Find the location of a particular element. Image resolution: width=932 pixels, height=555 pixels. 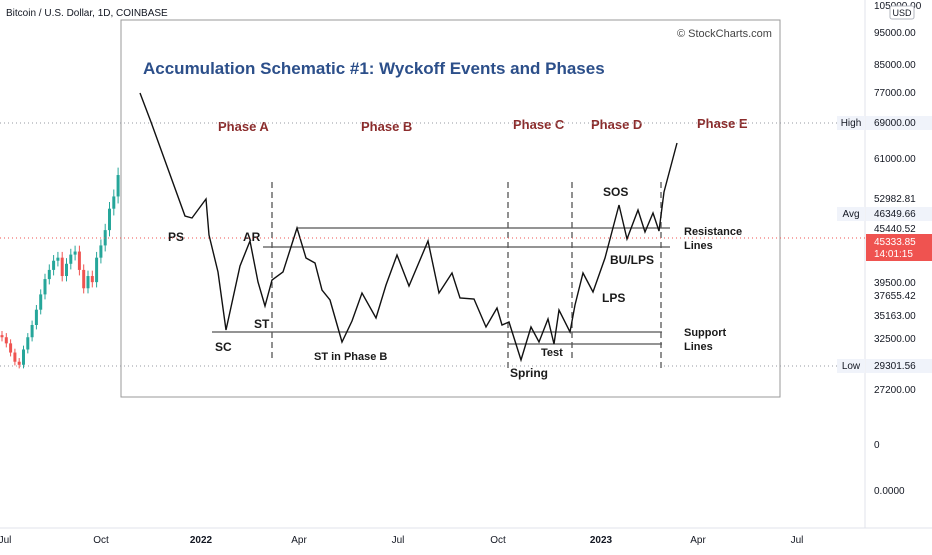

phase-e-label: Phase E is located at coordinates (722, 123).